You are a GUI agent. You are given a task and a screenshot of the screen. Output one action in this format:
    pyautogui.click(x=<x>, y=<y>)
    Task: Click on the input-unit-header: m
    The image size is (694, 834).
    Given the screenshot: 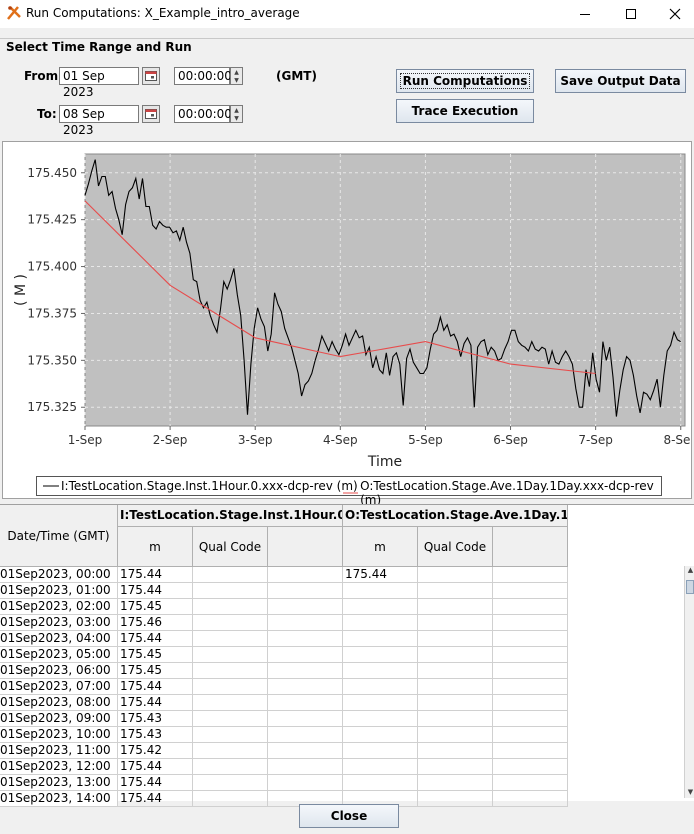 What is the action you would take?
    pyautogui.click(x=155, y=547)
    